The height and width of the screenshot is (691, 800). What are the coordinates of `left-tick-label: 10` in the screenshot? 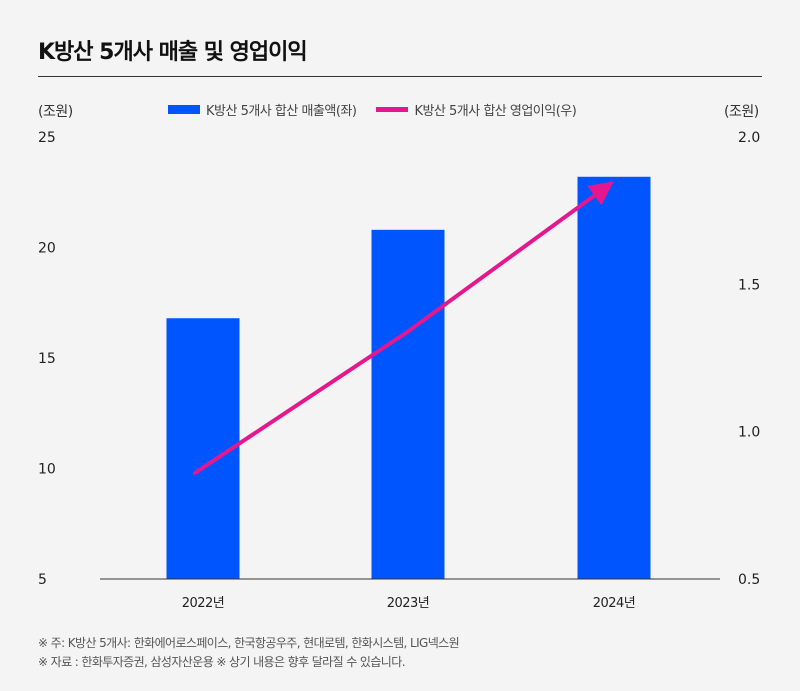 It's located at (47, 470).